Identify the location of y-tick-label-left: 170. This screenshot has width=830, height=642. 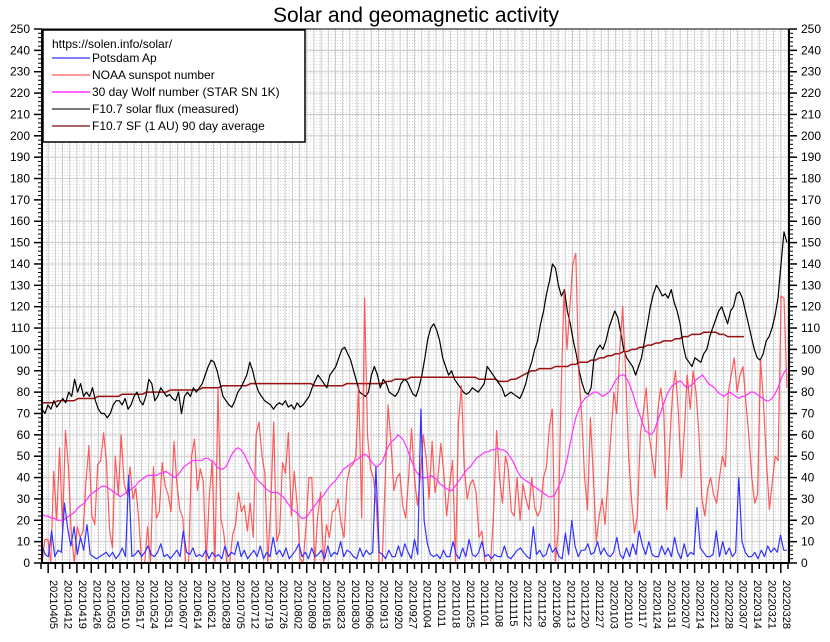
(20, 200).